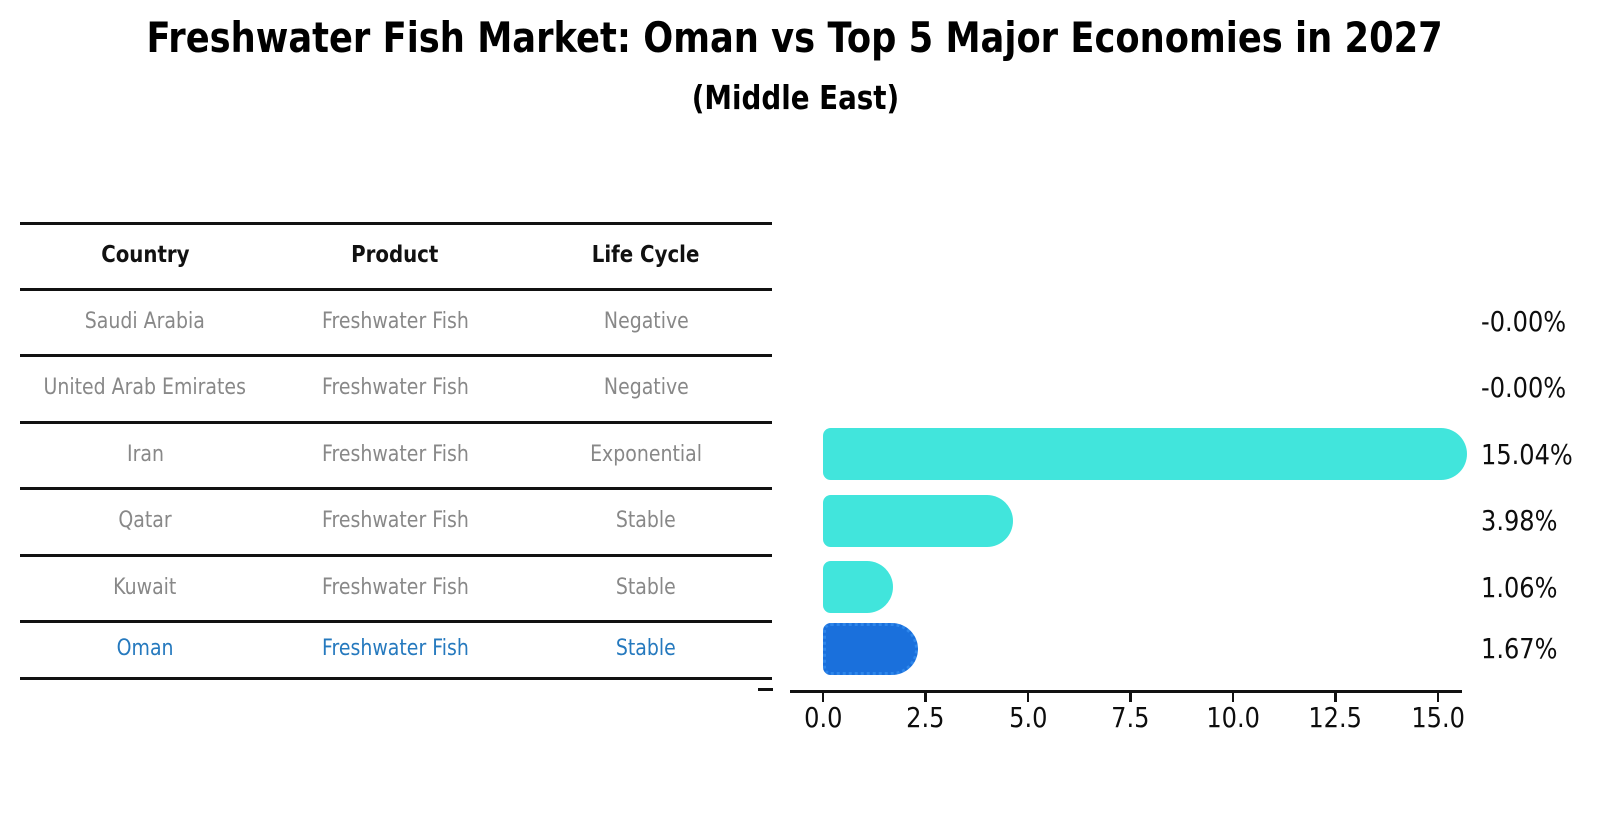 The height and width of the screenshot is (823, 1604). I want to click on country-cell-text: Kuwait, so click(145, 587).